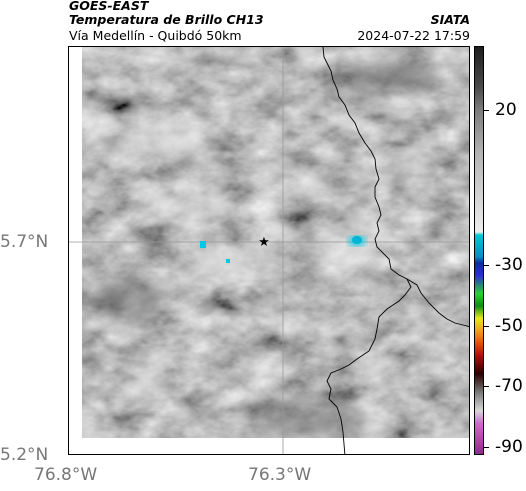  I want to click on no-data-left, so click(75, 250).